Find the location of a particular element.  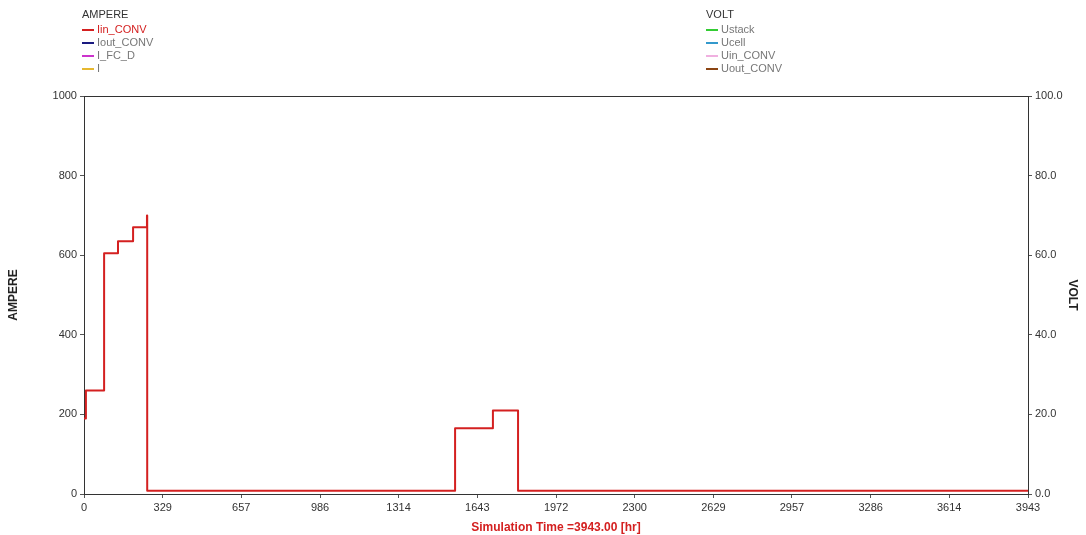

legend-label: Iin_CONV is located at coordinates (122, 29).